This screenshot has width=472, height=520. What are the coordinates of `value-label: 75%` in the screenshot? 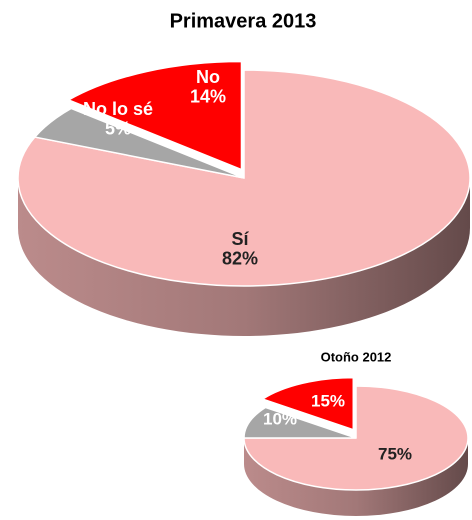 It's located at (395, 453).